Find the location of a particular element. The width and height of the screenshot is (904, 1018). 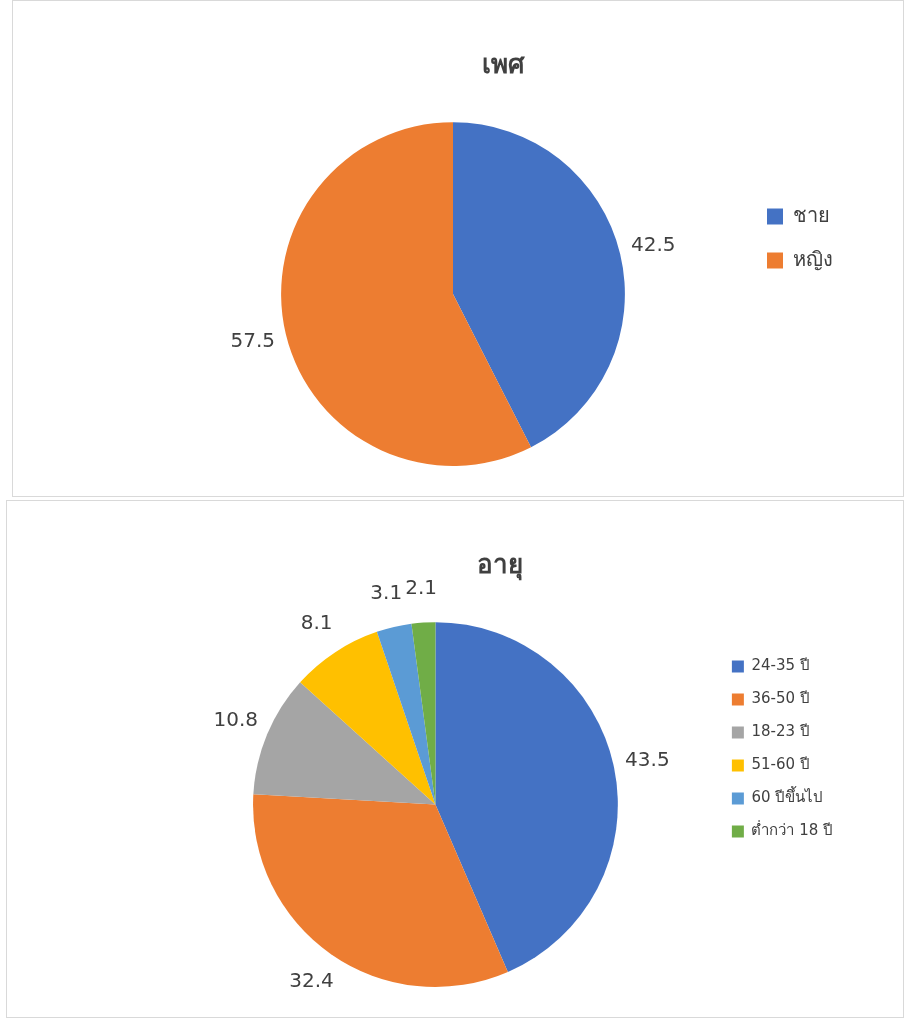

chart-title: เพศ is located at coordinates (503, 64).